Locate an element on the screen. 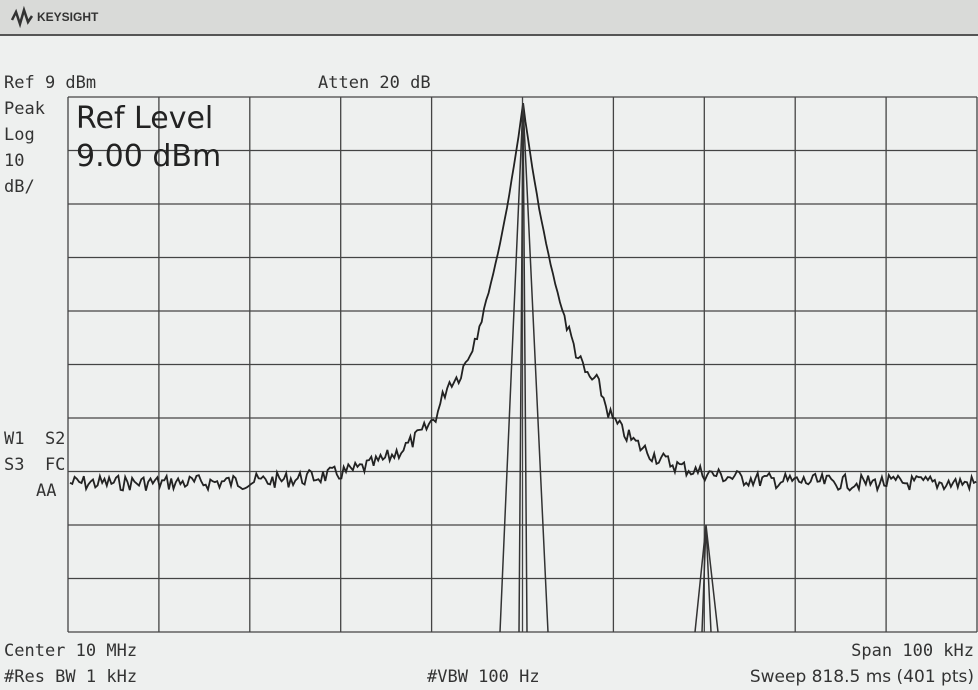  detector: Peak is located at coordinates (24, 109).